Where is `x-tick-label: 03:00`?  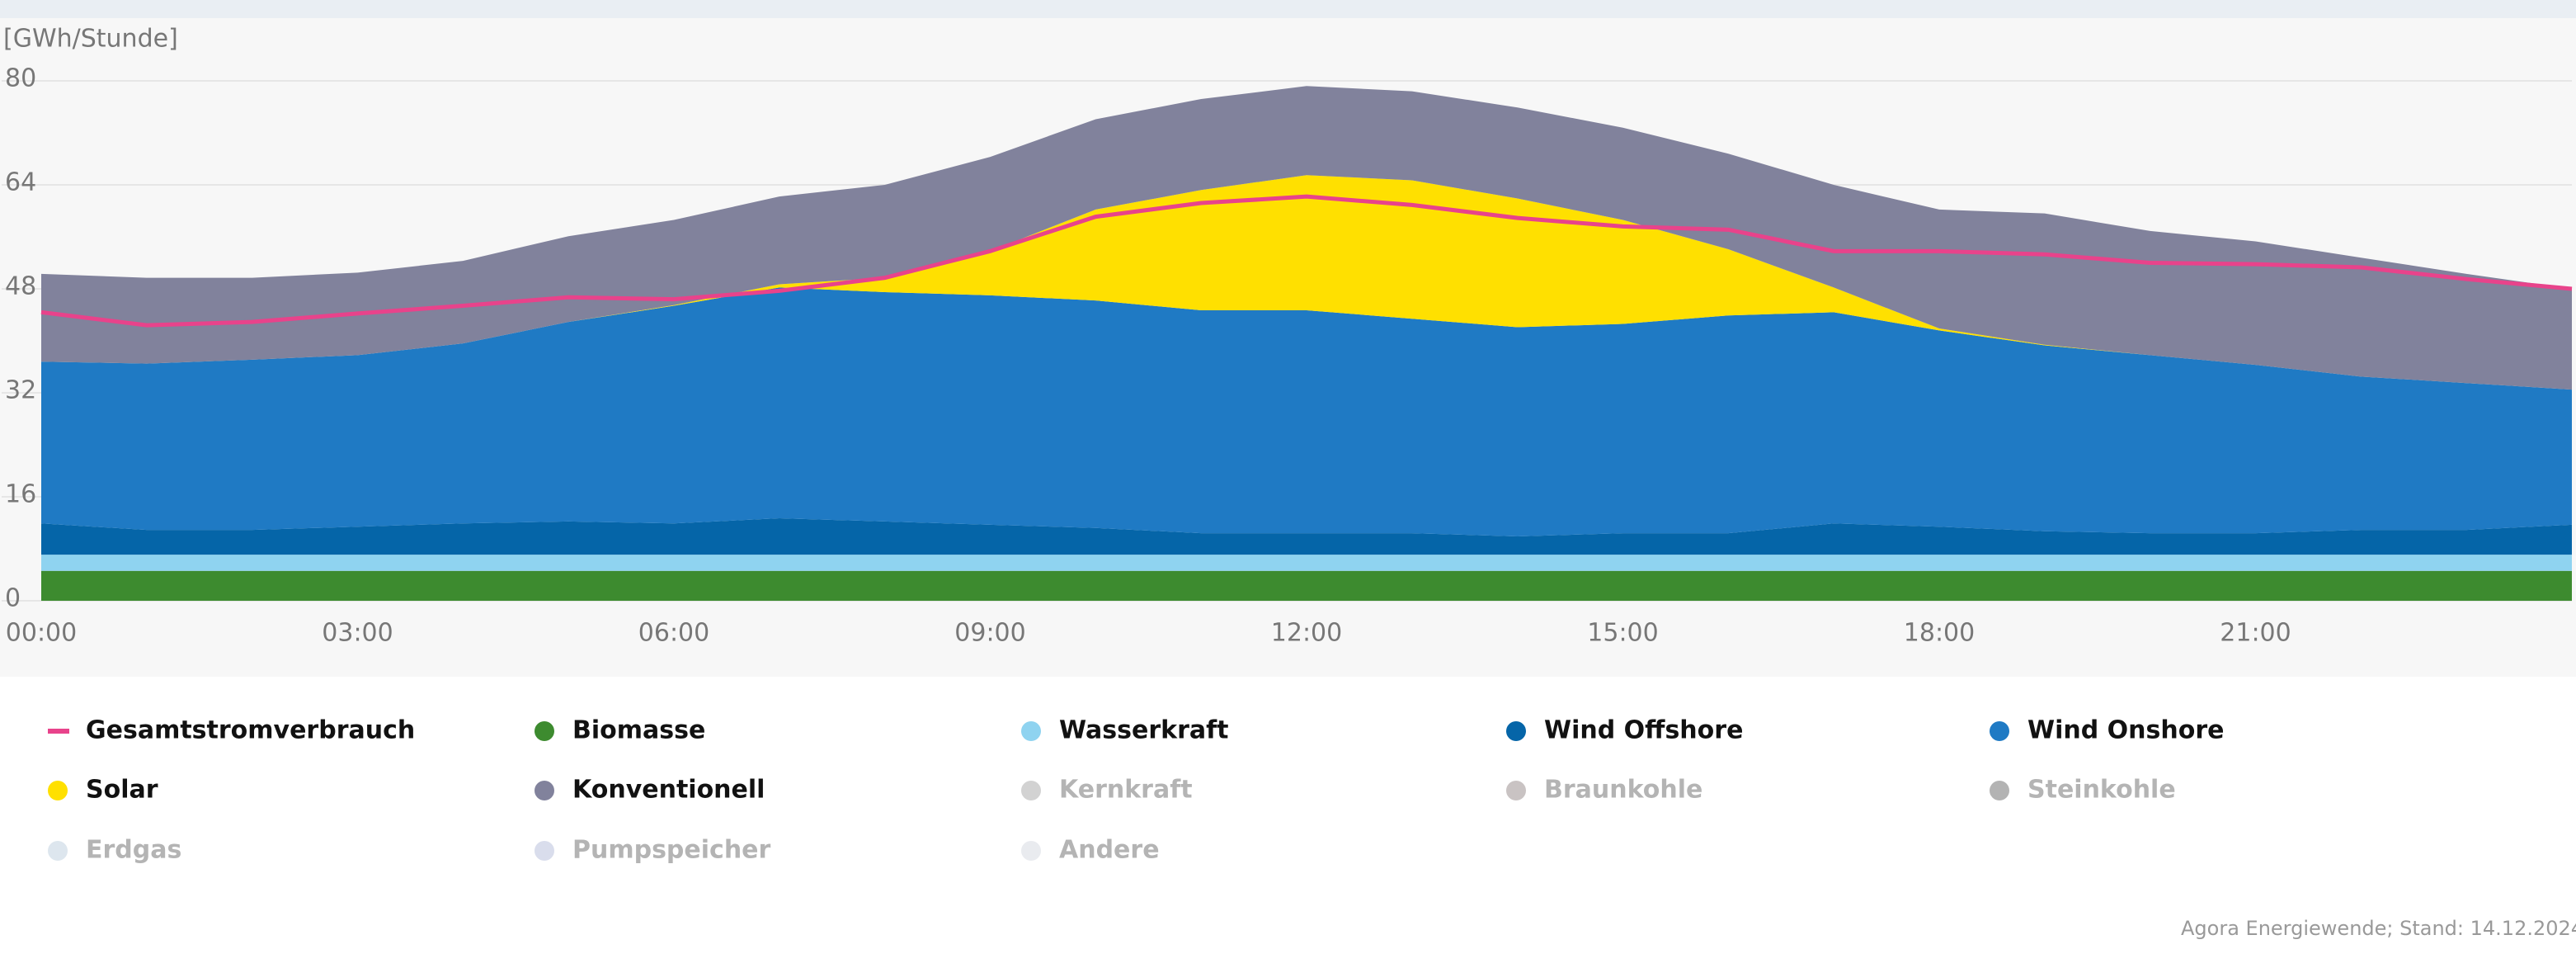
x-tick-label: 03:00 is located at coordinates (357, 634).